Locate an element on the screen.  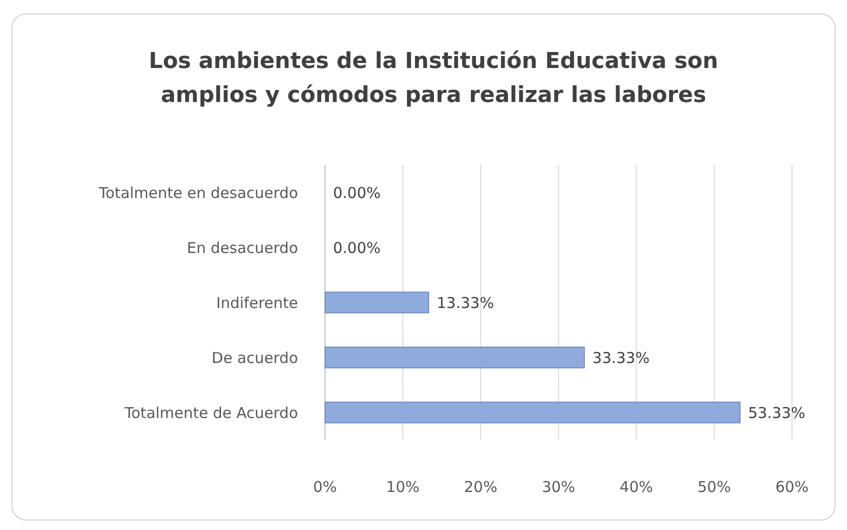
x-tick-label: 20% is located at coordinates (481, 487).